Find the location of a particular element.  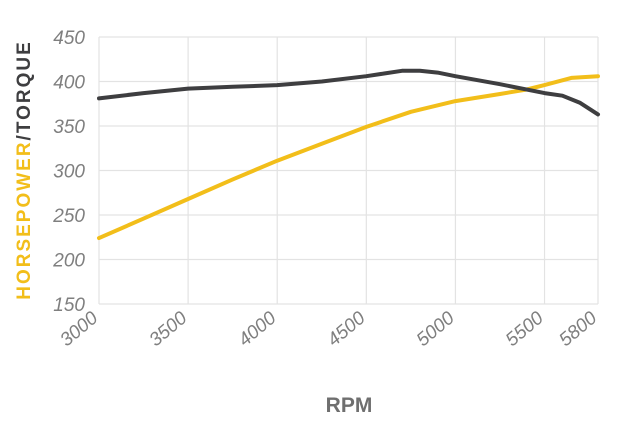

y-tick-label: 350 is located at coordinates (69, 127).